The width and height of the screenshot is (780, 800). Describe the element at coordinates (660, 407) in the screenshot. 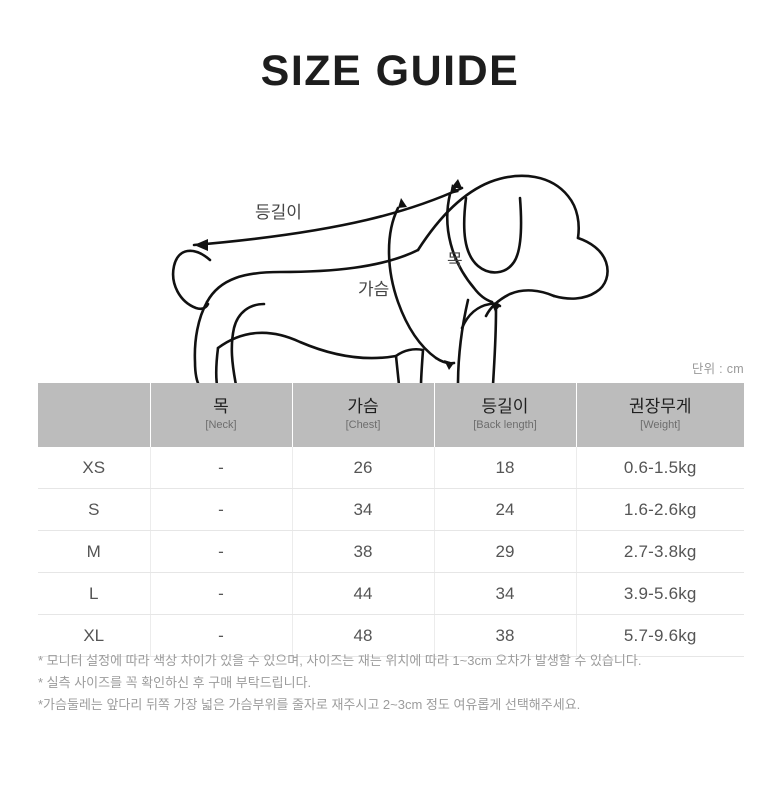

I see `header-ko-weight: 권장무게` at that location.